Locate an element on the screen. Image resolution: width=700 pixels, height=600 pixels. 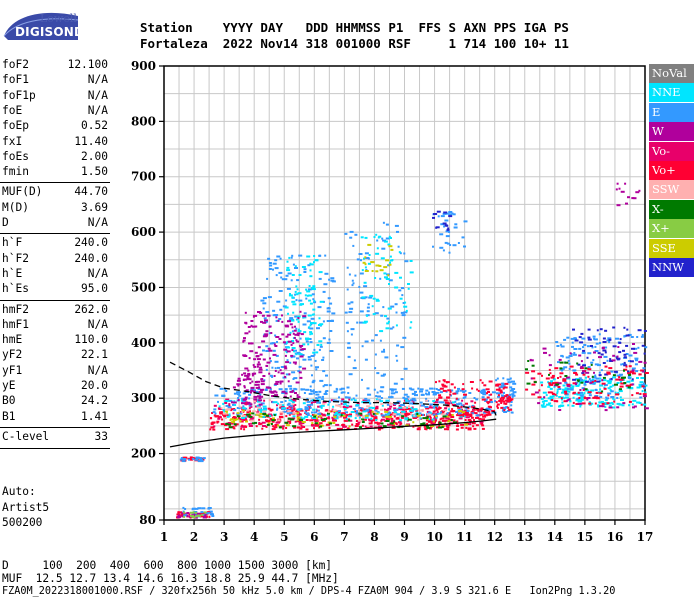
param-value: N/A is located at coordinates (97, 324).